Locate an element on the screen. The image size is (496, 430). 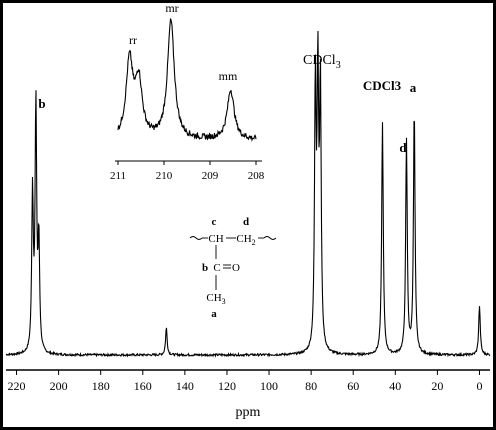
ch3-main: CH is located at coordinates (213, 298).